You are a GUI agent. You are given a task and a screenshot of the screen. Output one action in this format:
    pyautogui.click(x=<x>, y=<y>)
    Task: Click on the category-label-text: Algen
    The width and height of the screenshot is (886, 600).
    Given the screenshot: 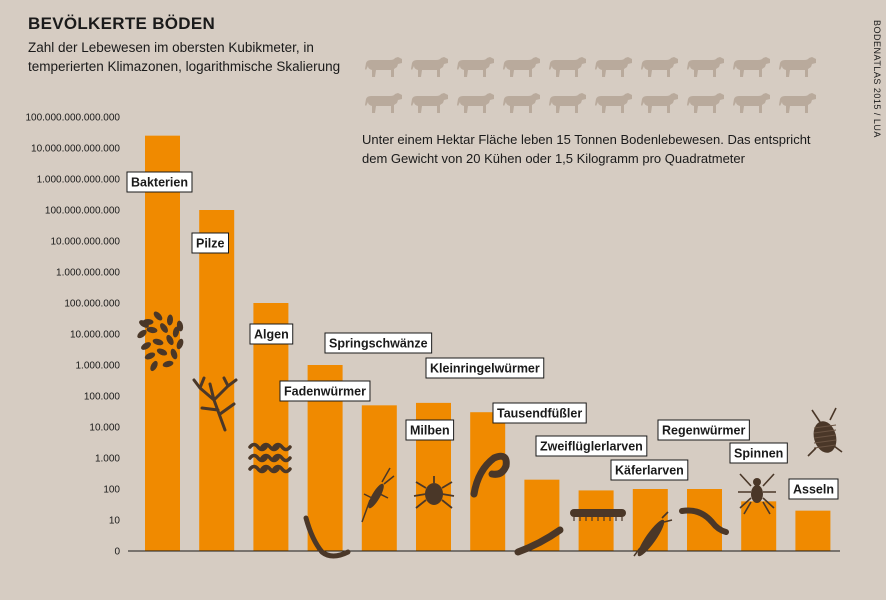 What is the action you would take?
    pyautogui.click(x=271, y=335)
    